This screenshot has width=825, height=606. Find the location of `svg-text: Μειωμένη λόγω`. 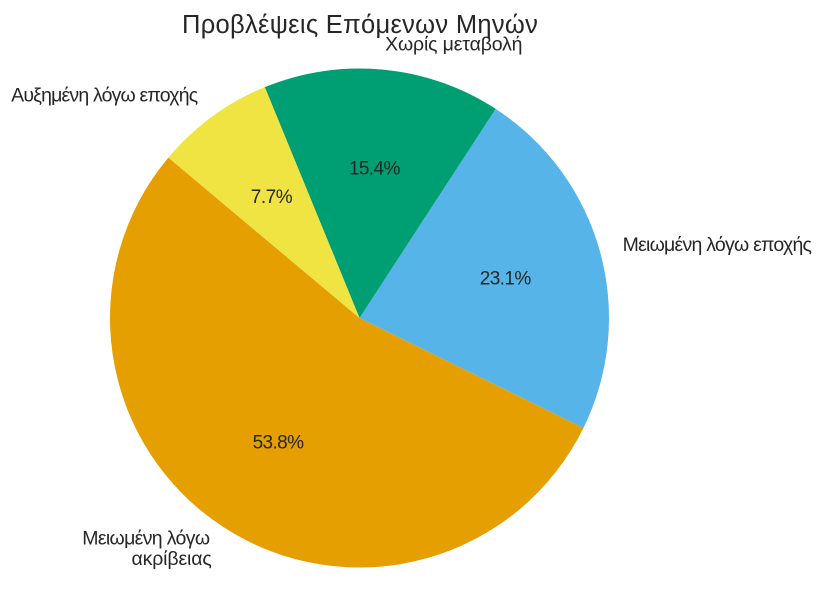

svg-text: Μειωμένη λόγω is located at coordinates (146, 538).